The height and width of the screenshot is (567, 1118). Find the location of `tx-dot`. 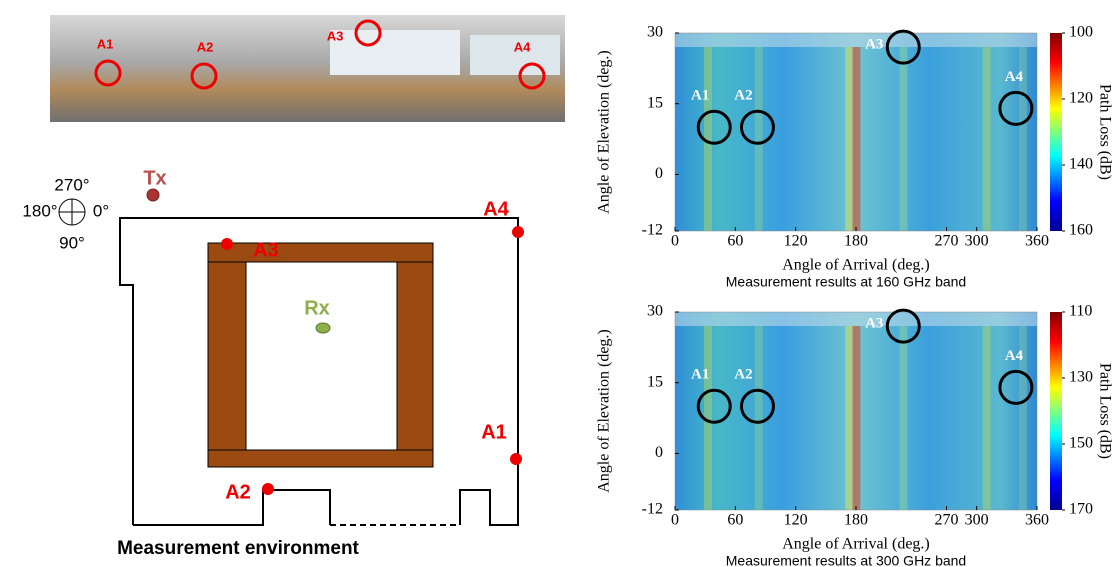

tx-dot is located at coordinates (153, 195).